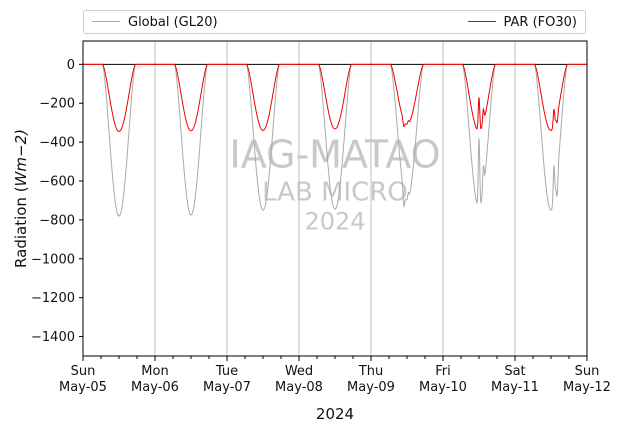  Describe the element at coordinates (226, 371) in the screenshot. I see `x-tick-day-label: Tue` at that location.